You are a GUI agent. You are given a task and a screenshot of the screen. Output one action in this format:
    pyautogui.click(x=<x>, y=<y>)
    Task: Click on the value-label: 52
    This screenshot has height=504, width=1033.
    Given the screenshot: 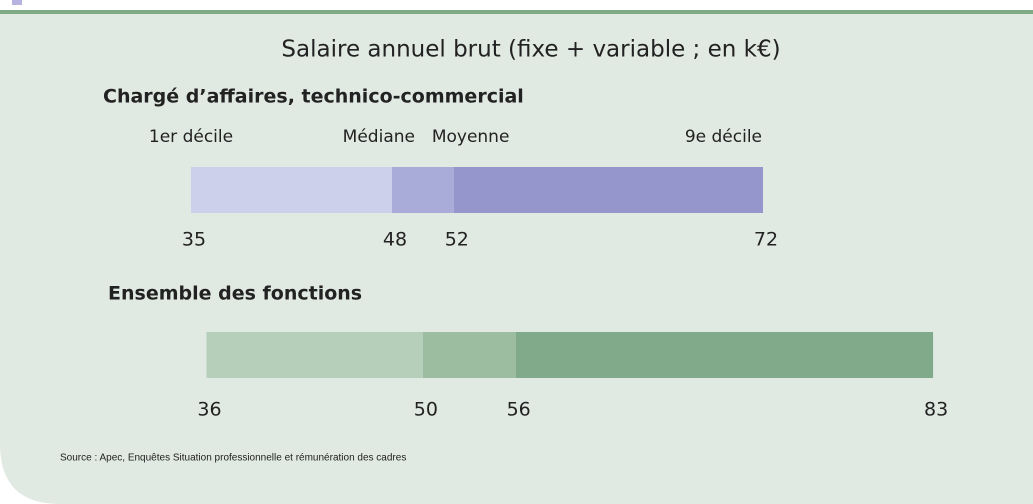 What is the action you would take?
    pyautogui.click(x=457, y=240)
    